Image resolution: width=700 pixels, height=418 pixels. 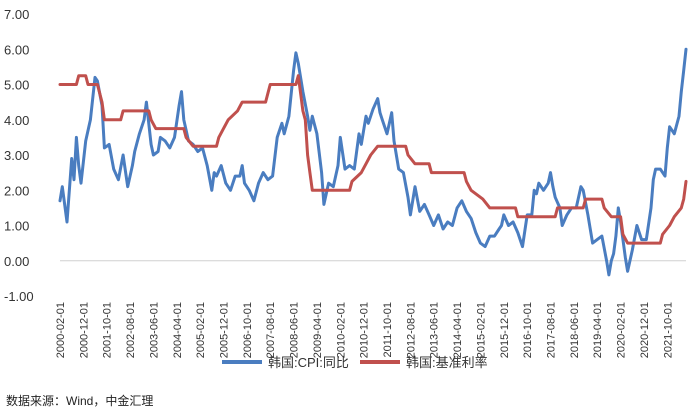 What do you see at coordinates (201, 330) in the screenshot?
I see `x-tick-label: 2005-02-01` at bounding box center [201, 330].